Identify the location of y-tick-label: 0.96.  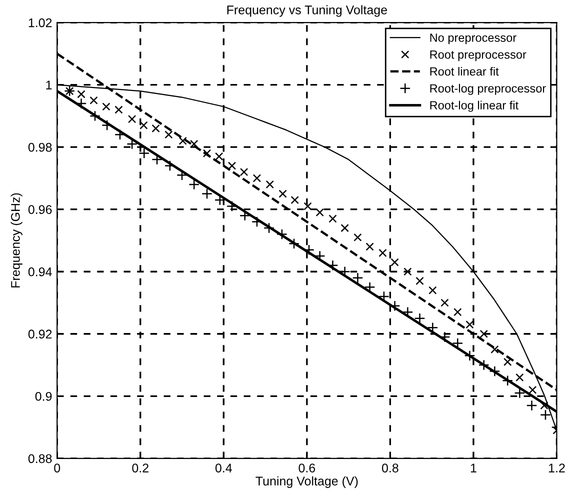
(40, 209).